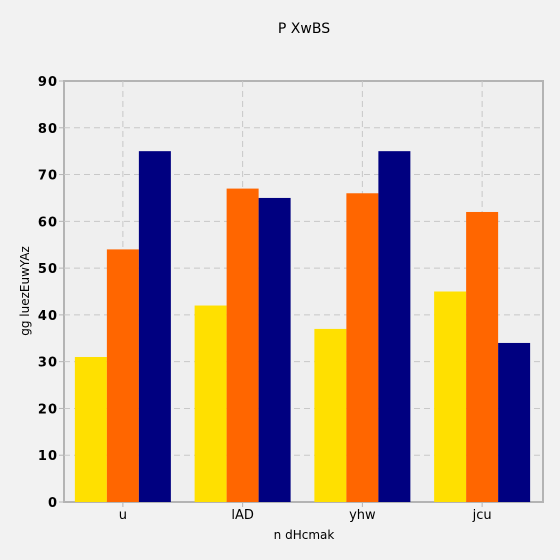 This screenshot has height=560, width=560. I want to click on bar-2-lAD, so click(242, 345).